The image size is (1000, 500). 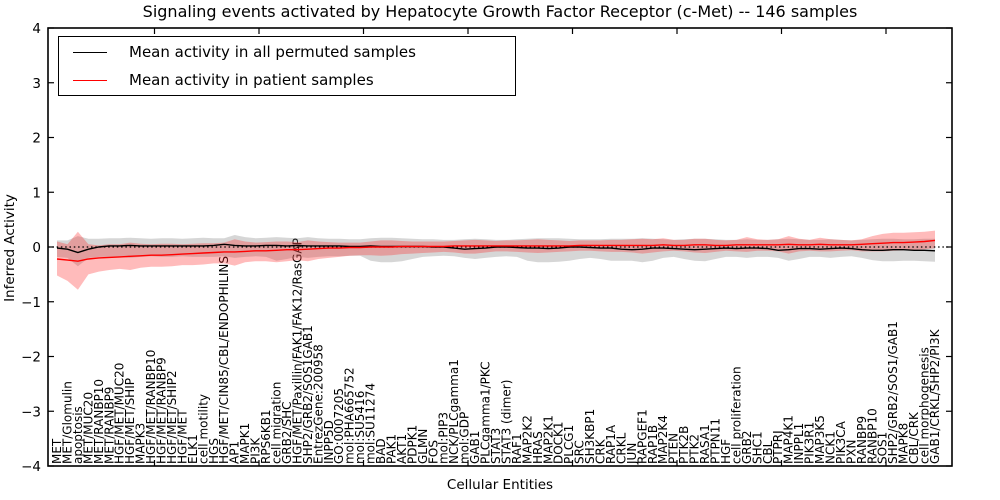 What do you see at coordinates (297, 351) in the screenshot?
I see `x-category-label: HGF/MET/Paxillin/FAK1/FAK12/RasGAP` at bounding box center [297, 351].